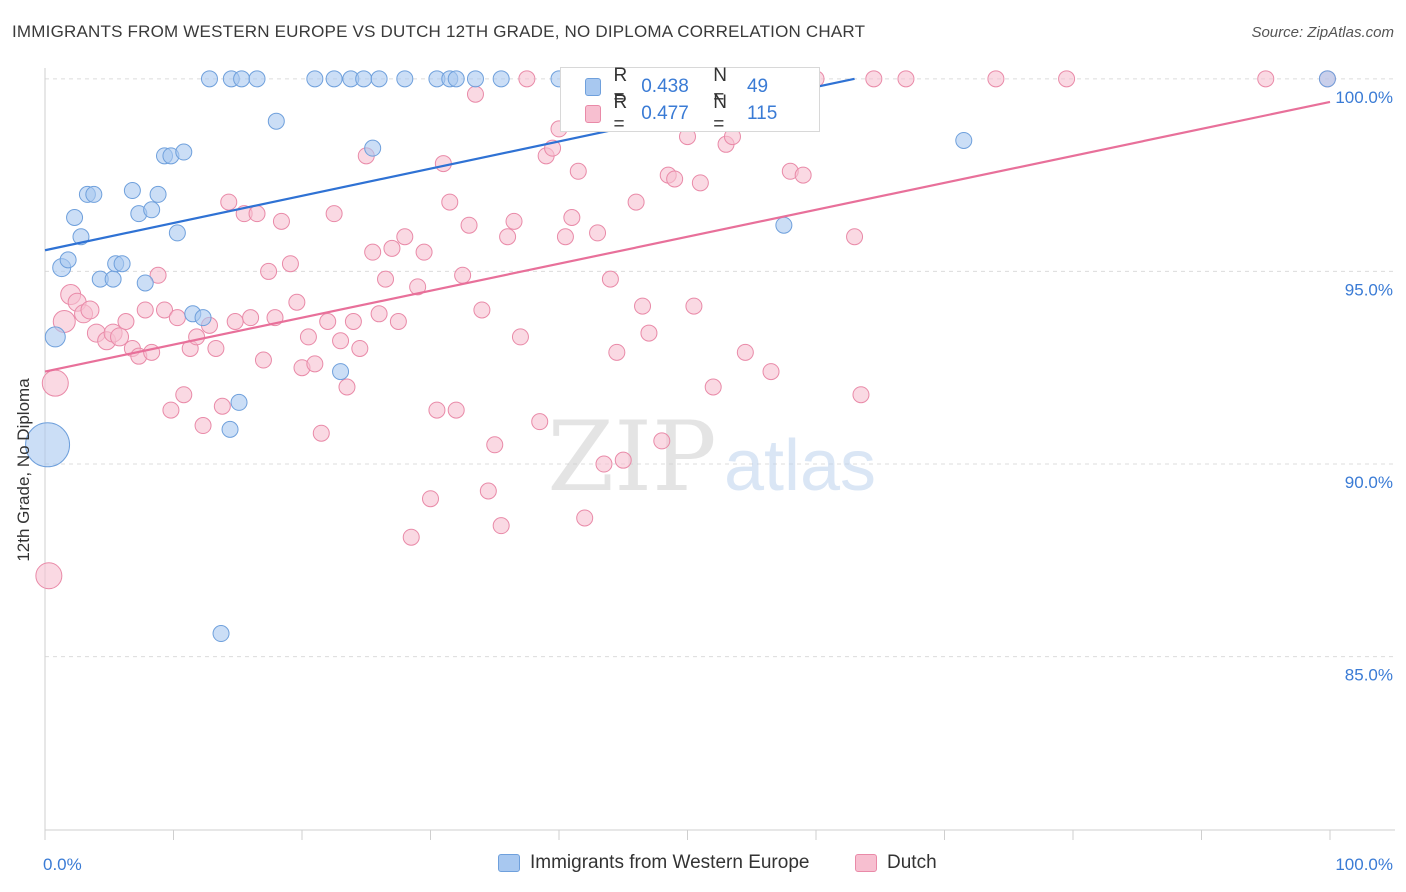 The image size is (1406, 892). I want to click on y-tick-label: 90.0%, so click(1369, 482).